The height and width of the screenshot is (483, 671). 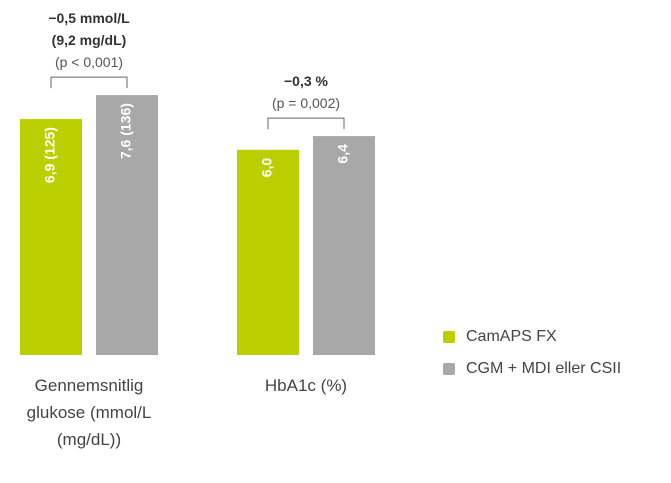 I want to click on bar-value-label: 7,6 (136), so click(x=126, y=131).